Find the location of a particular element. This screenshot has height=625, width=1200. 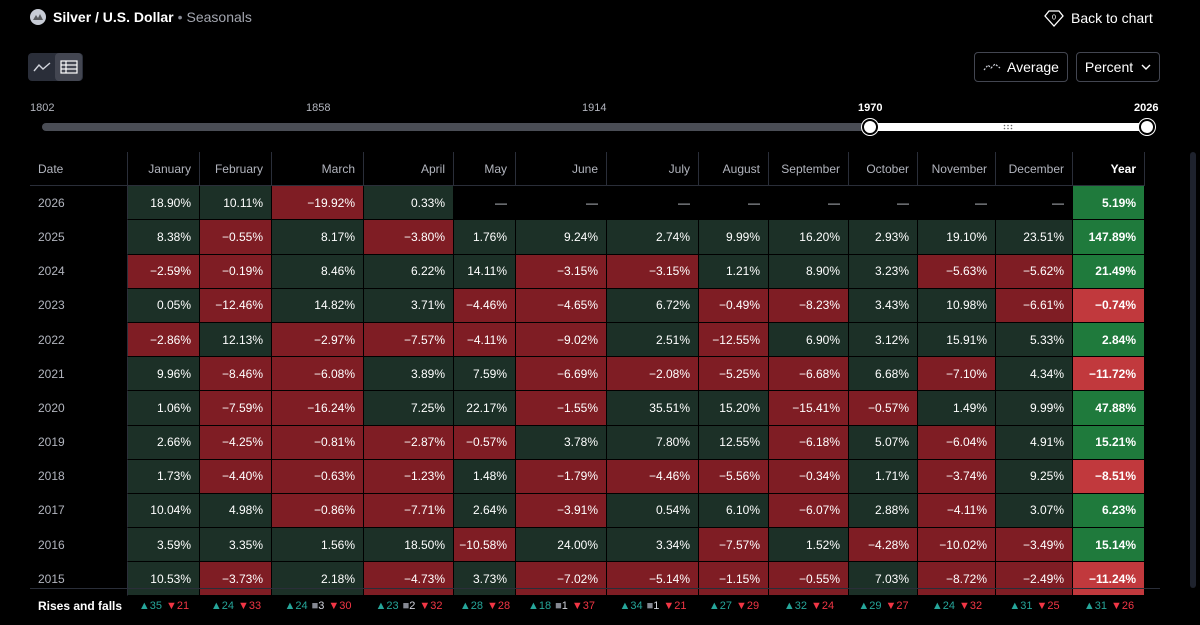

month-return-cell: 0.54% is located at coordinates (653, 511).